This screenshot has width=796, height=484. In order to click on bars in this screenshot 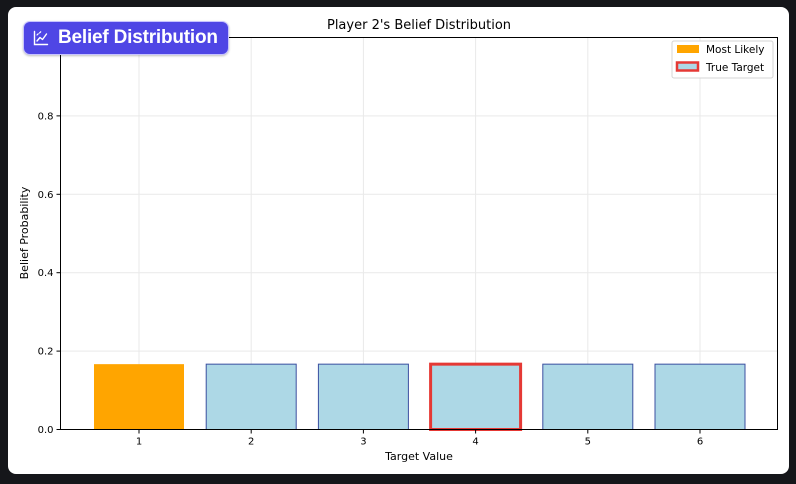, I will do `click(420, 396)`.